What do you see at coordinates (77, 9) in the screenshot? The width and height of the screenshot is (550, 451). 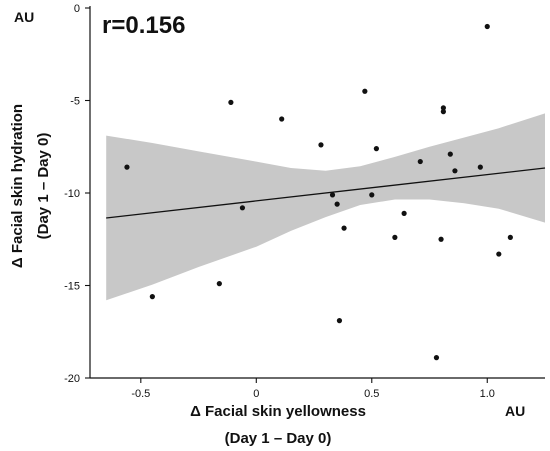 I see `y-tick-label: 0` at bounding box center [77, 9].